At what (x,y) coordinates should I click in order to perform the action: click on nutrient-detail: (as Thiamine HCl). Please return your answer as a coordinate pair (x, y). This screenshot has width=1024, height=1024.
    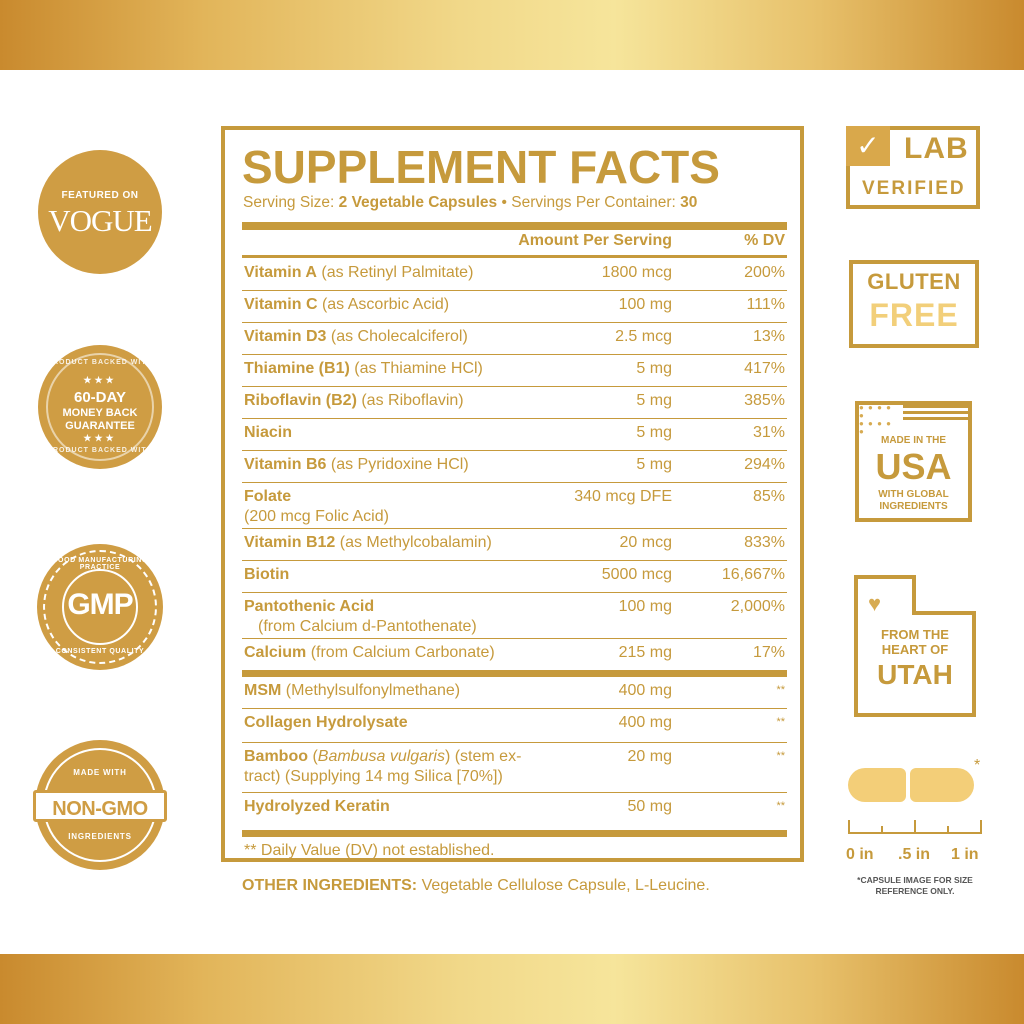
    Looking at the image, I should click on (418, 368).